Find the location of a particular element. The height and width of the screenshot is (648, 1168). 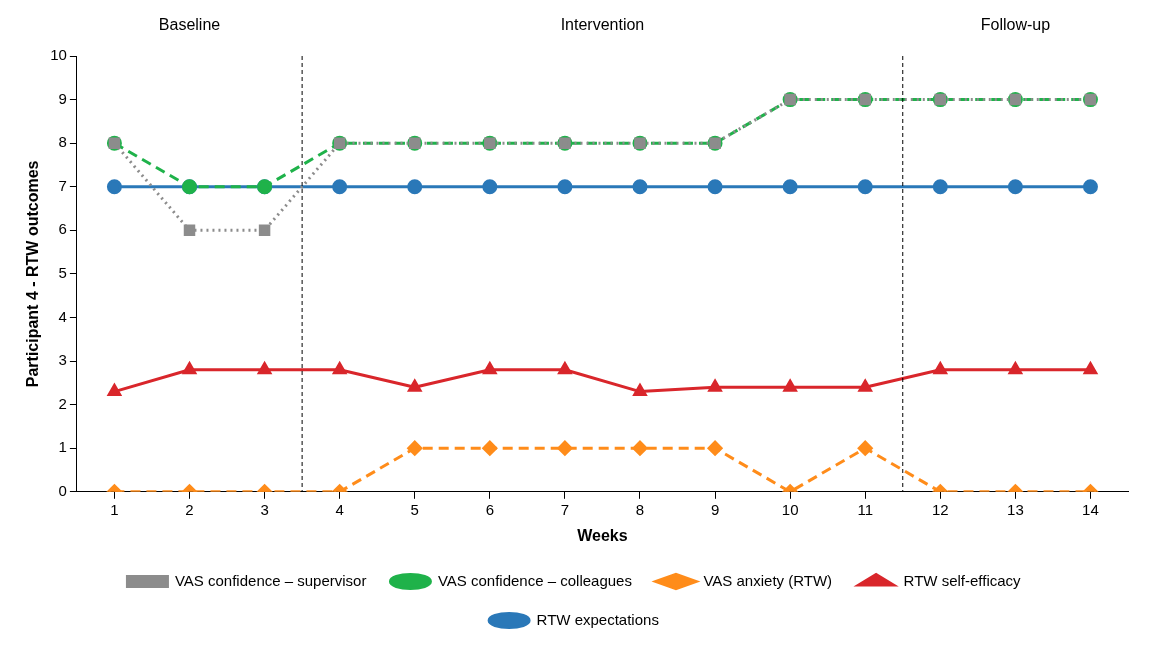

y-tick-label: 1 is located at coordinates (62, 447).